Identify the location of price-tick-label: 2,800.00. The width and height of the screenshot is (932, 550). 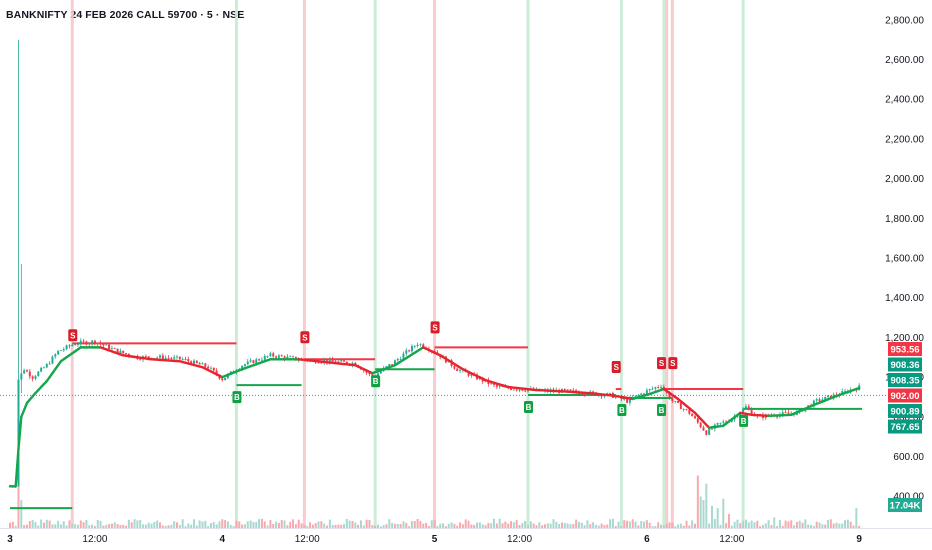
(904, 20).